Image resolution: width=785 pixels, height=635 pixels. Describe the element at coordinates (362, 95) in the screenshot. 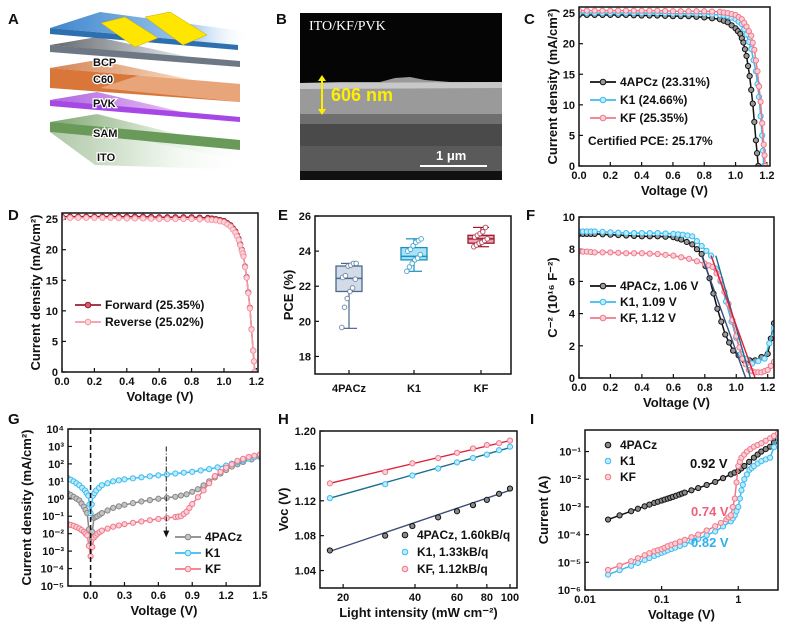

I see `thickness-label: 606 nm` at that location.